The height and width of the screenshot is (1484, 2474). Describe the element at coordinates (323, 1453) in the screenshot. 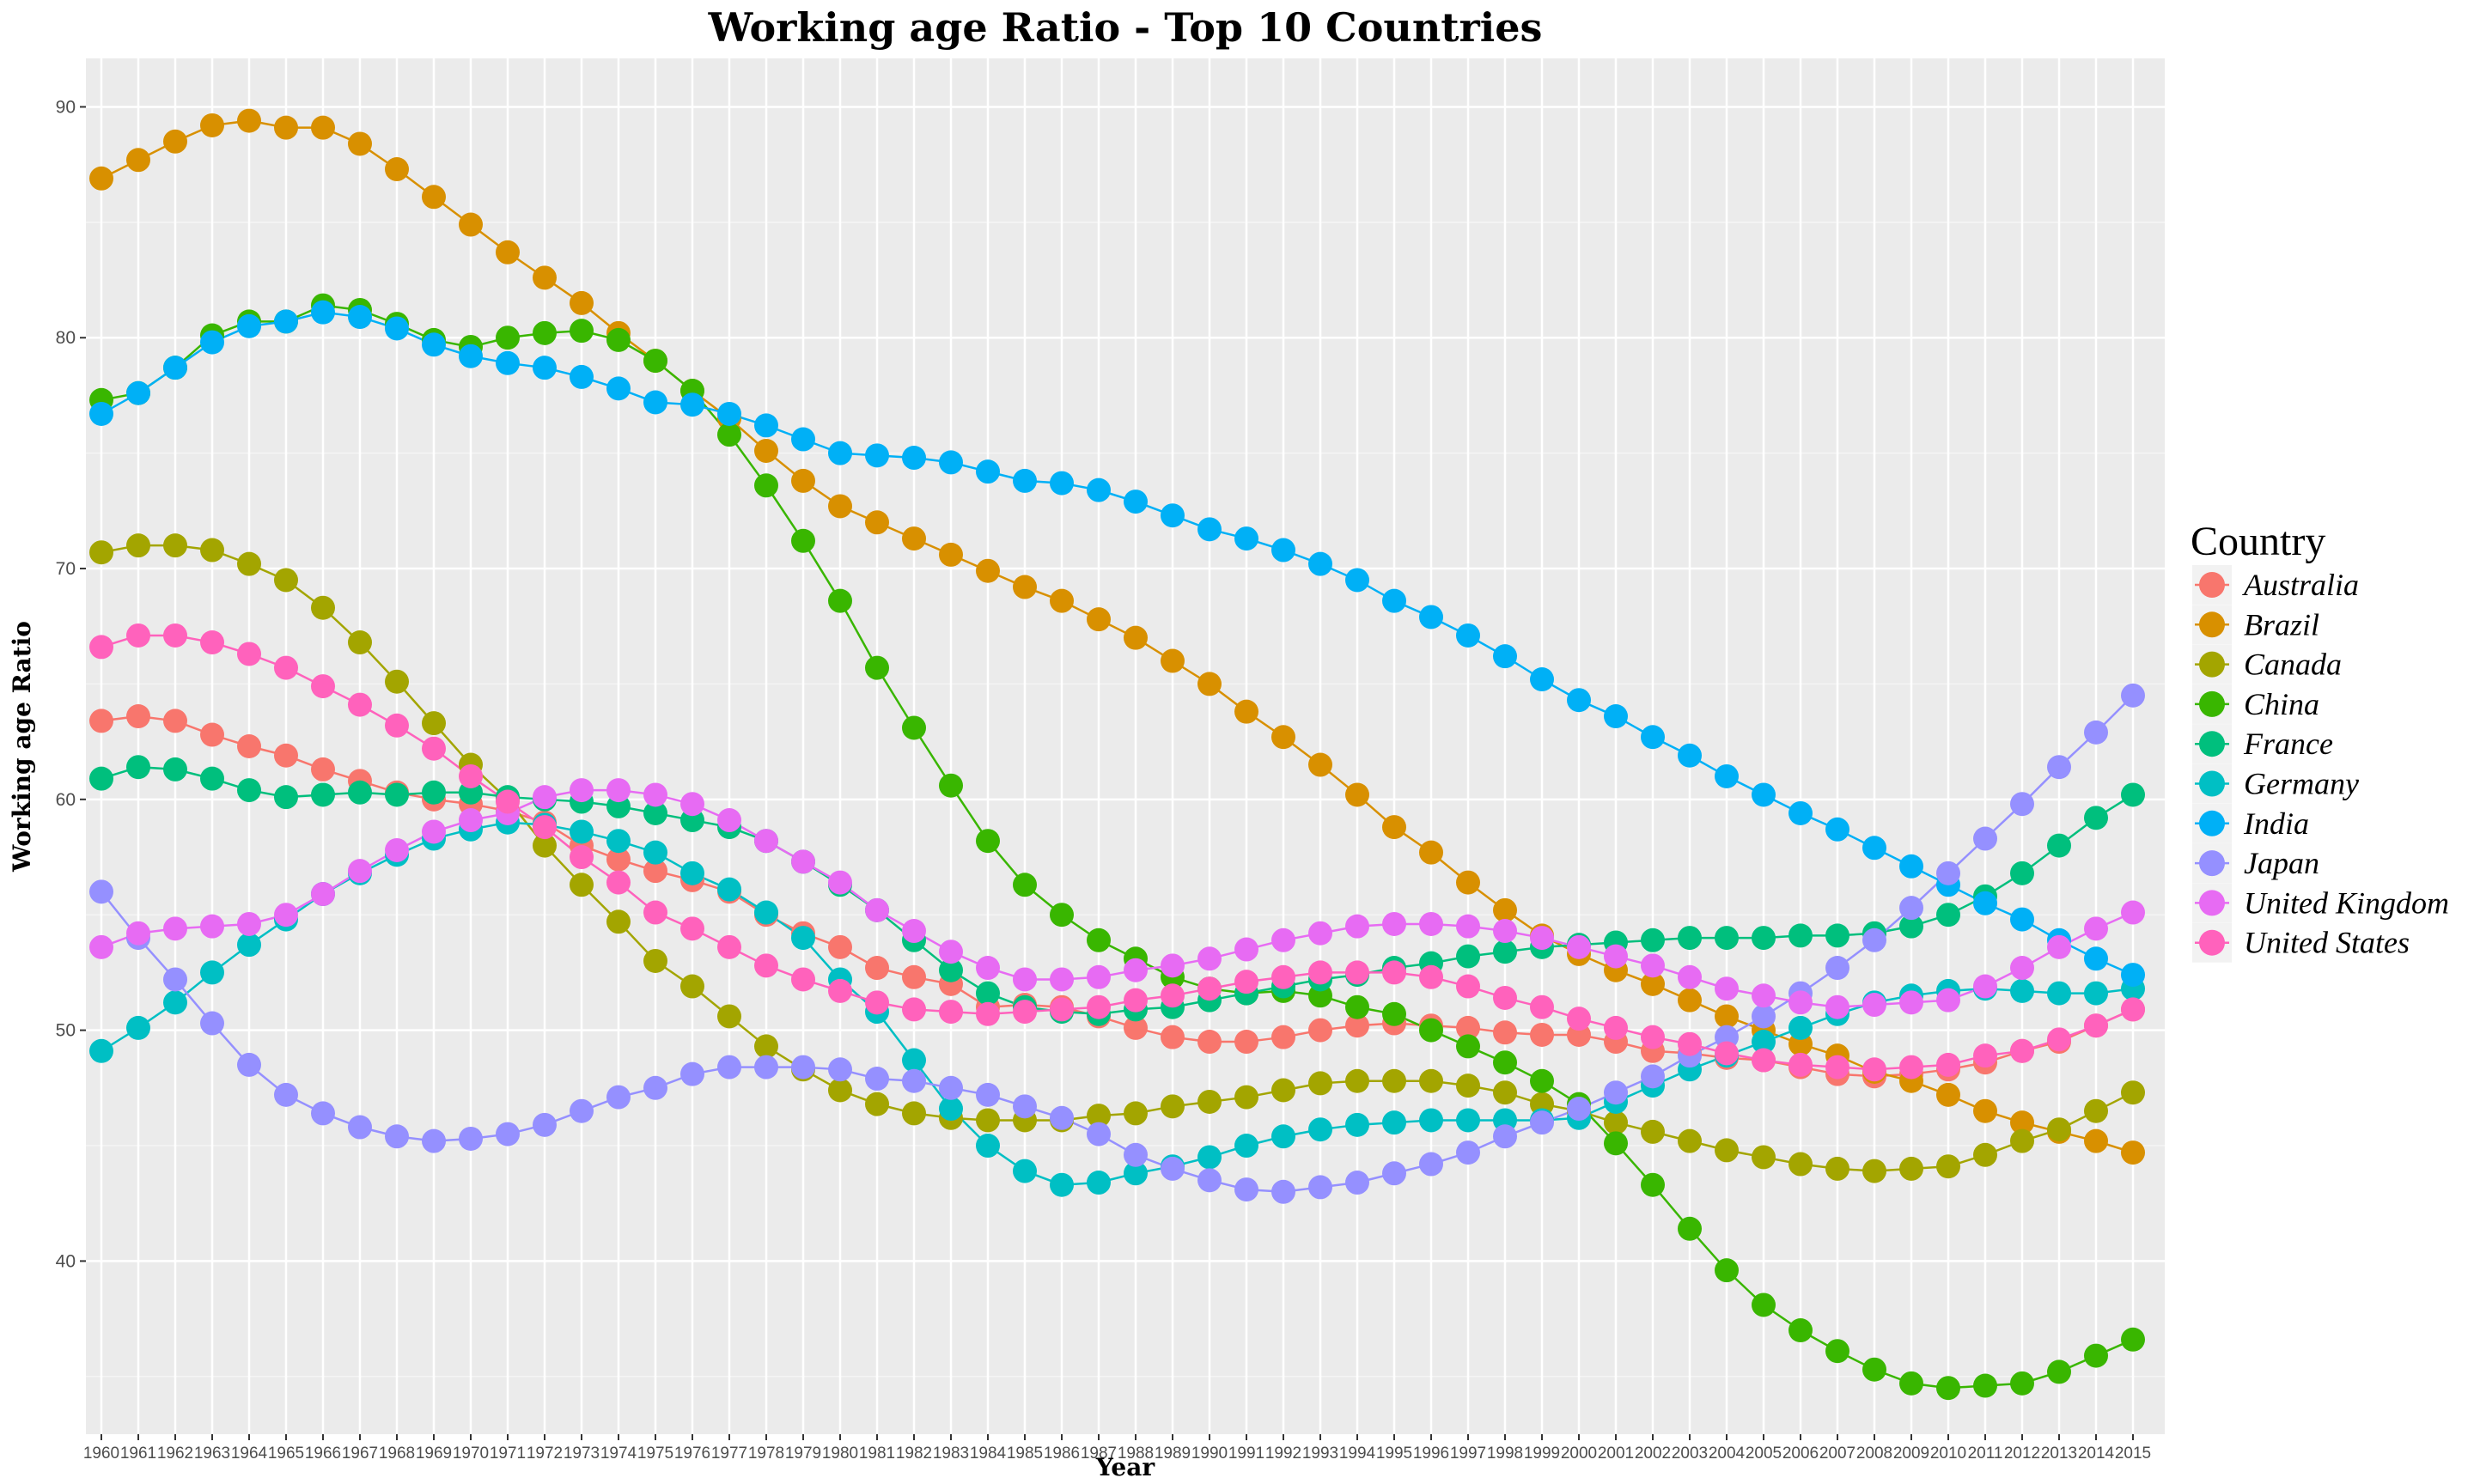

I see `x-tick-label: 1966` at that location.